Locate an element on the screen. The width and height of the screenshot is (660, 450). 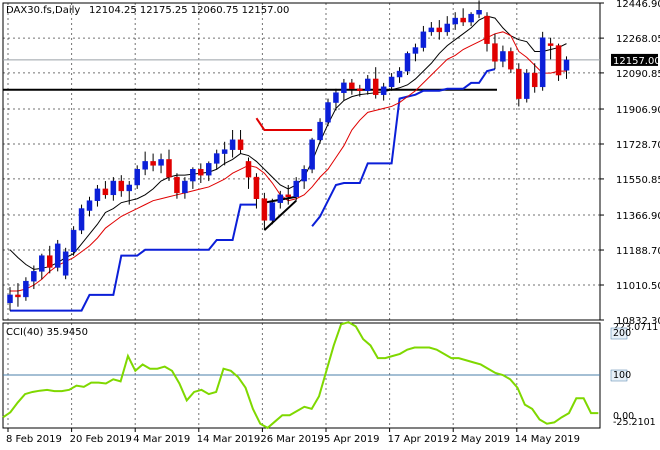
cci-axis-label: 200 is located at coordinates (622, 333).